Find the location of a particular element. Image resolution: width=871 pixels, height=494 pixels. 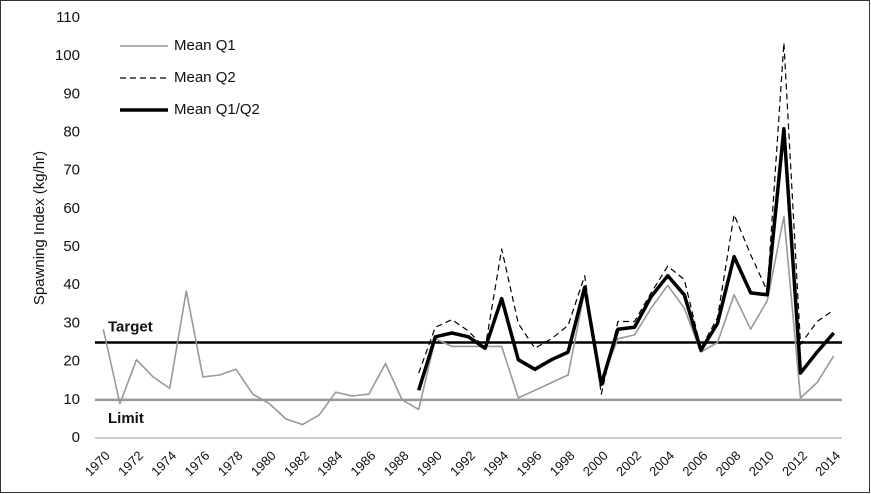

y-tick-label: 50 is located at coordinates (71, 246).